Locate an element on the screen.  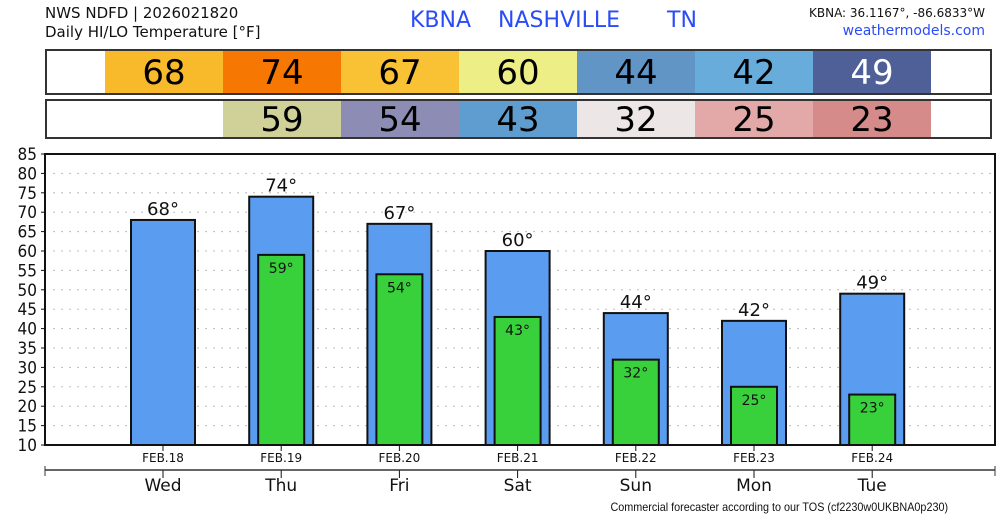
hi-bar-label: 49° is located at coordinates (872, 283).